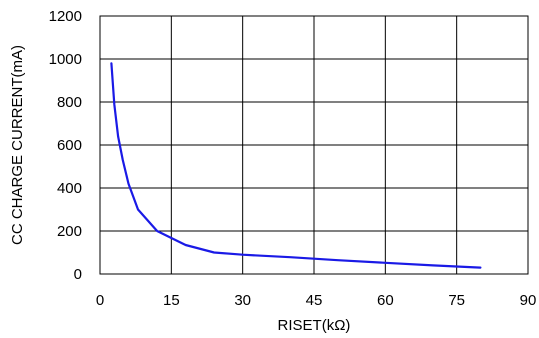 The image size is (539, 338). I want to click on y-tick-label: 400, so click(69, 188).